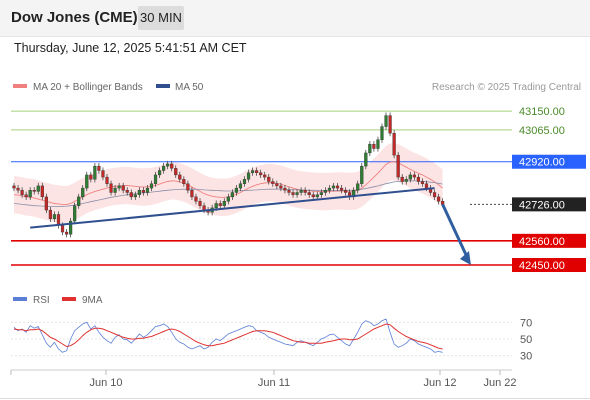 The width and height of the screenshot is (590, 400). Describe the element at coordinates (232, 208) in the screenshot. I see `support-trendline` at that location.